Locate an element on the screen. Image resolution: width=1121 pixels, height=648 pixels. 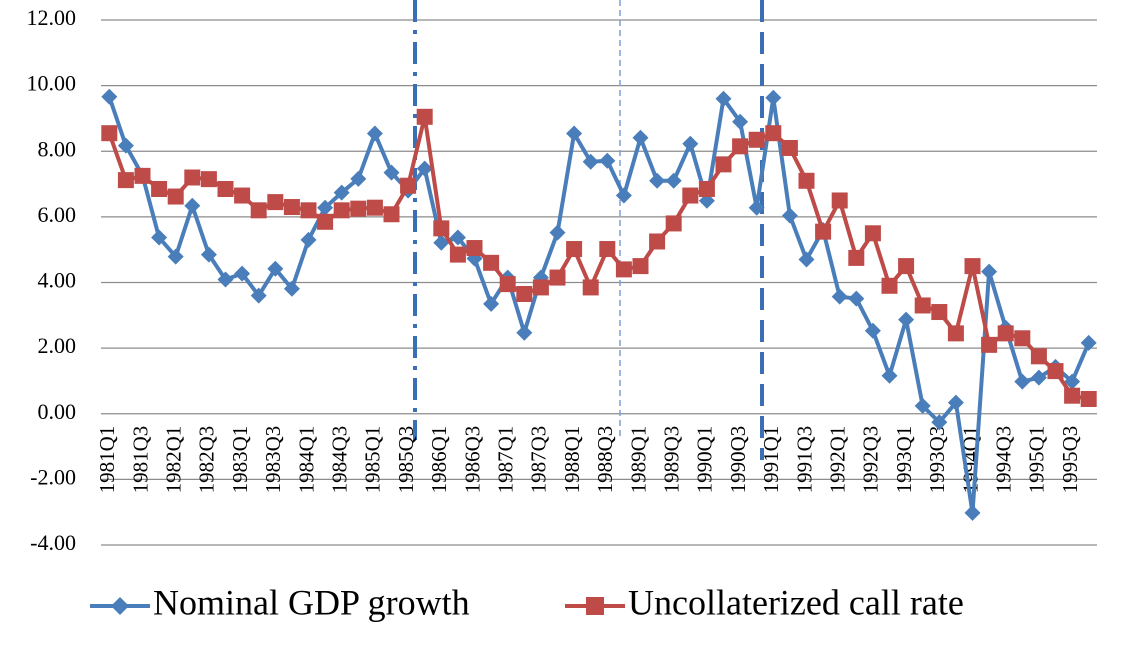
x-tick-label: 1992Q1 is located at coordinates (838, 460).